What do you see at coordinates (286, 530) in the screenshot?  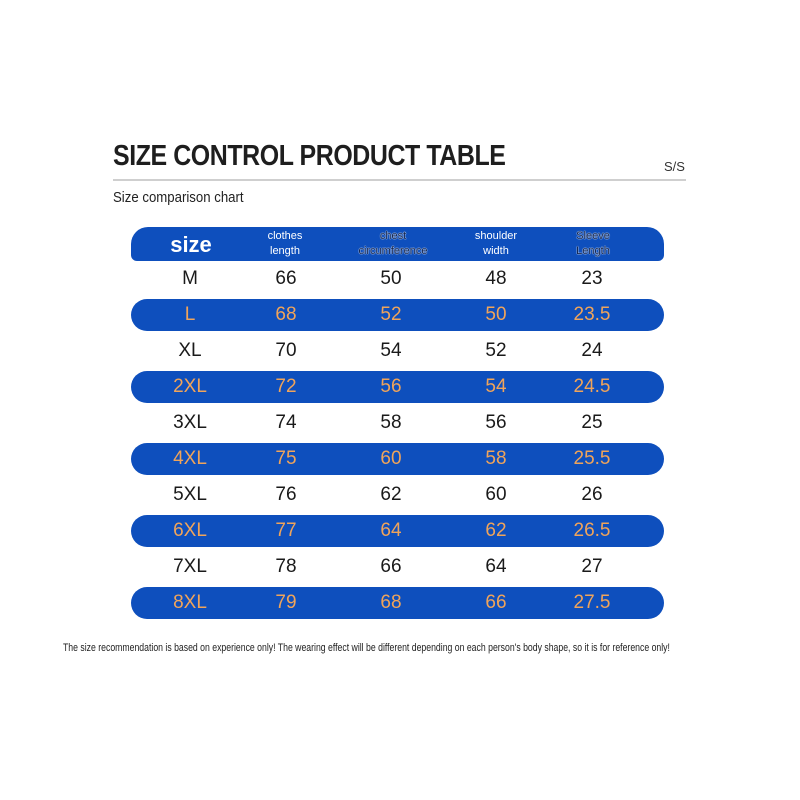 I see `cell-clothes-length: 77` at bounding box center [286, 530].